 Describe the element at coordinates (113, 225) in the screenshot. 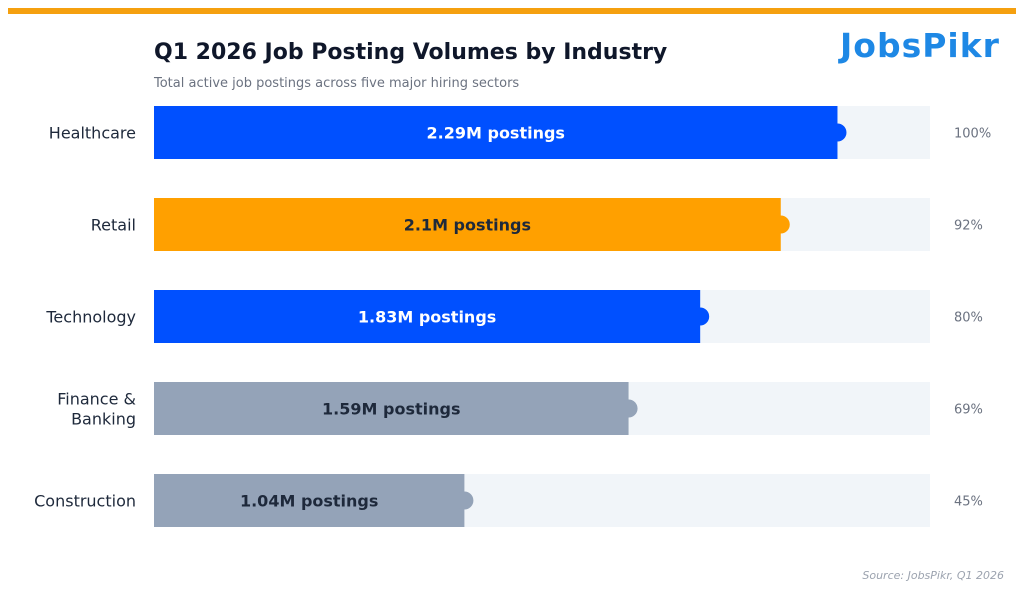

I see `category-label: Retail` at that location.